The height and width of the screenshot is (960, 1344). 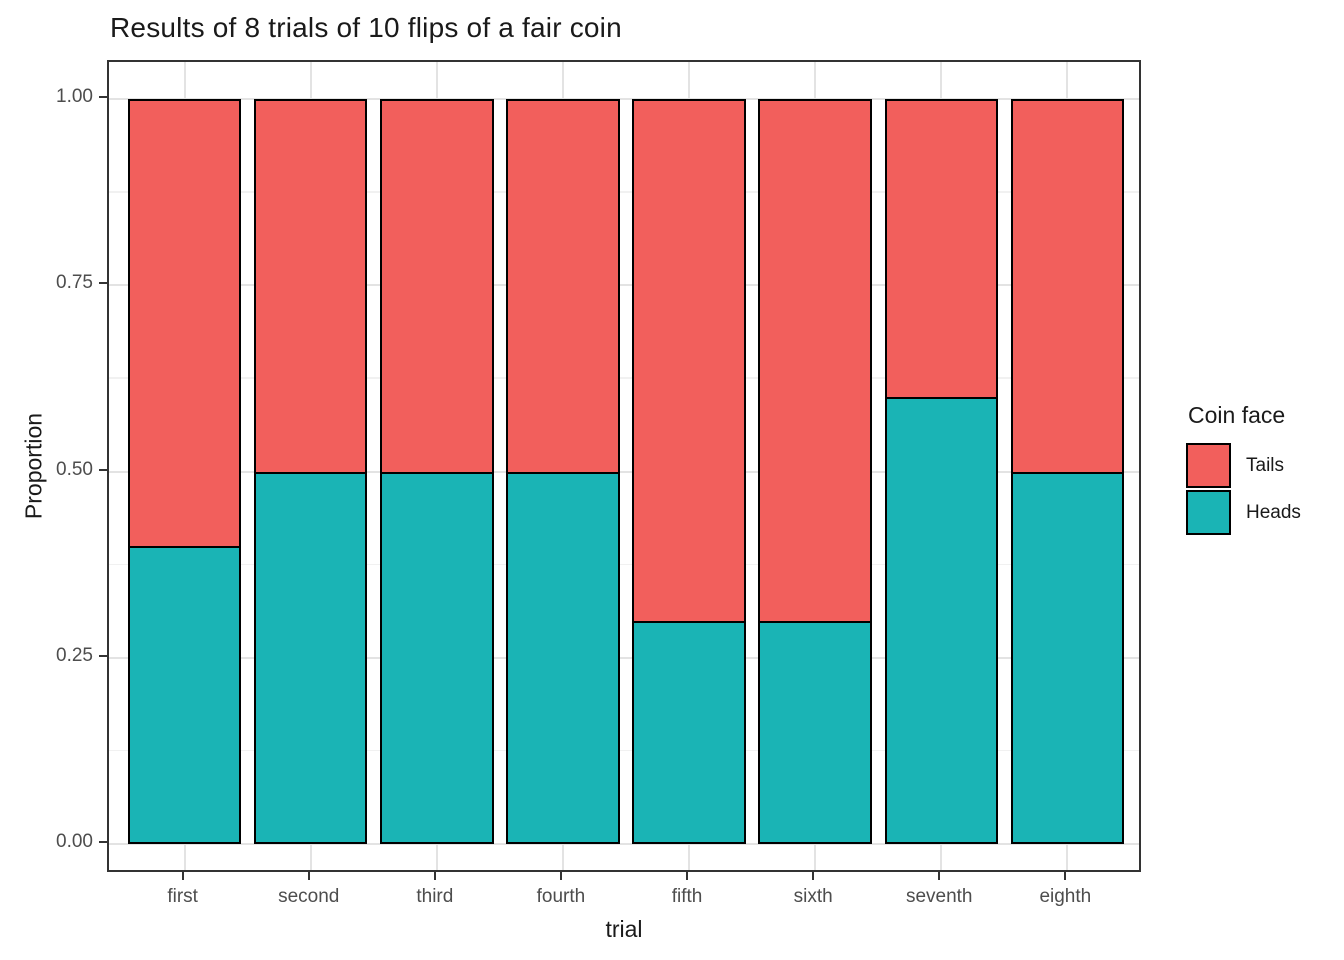 What do you see at coordinates (1065, 896) in the screenshot?
I see `x-tick-label: eighth` at bounding box center [1065, 896].